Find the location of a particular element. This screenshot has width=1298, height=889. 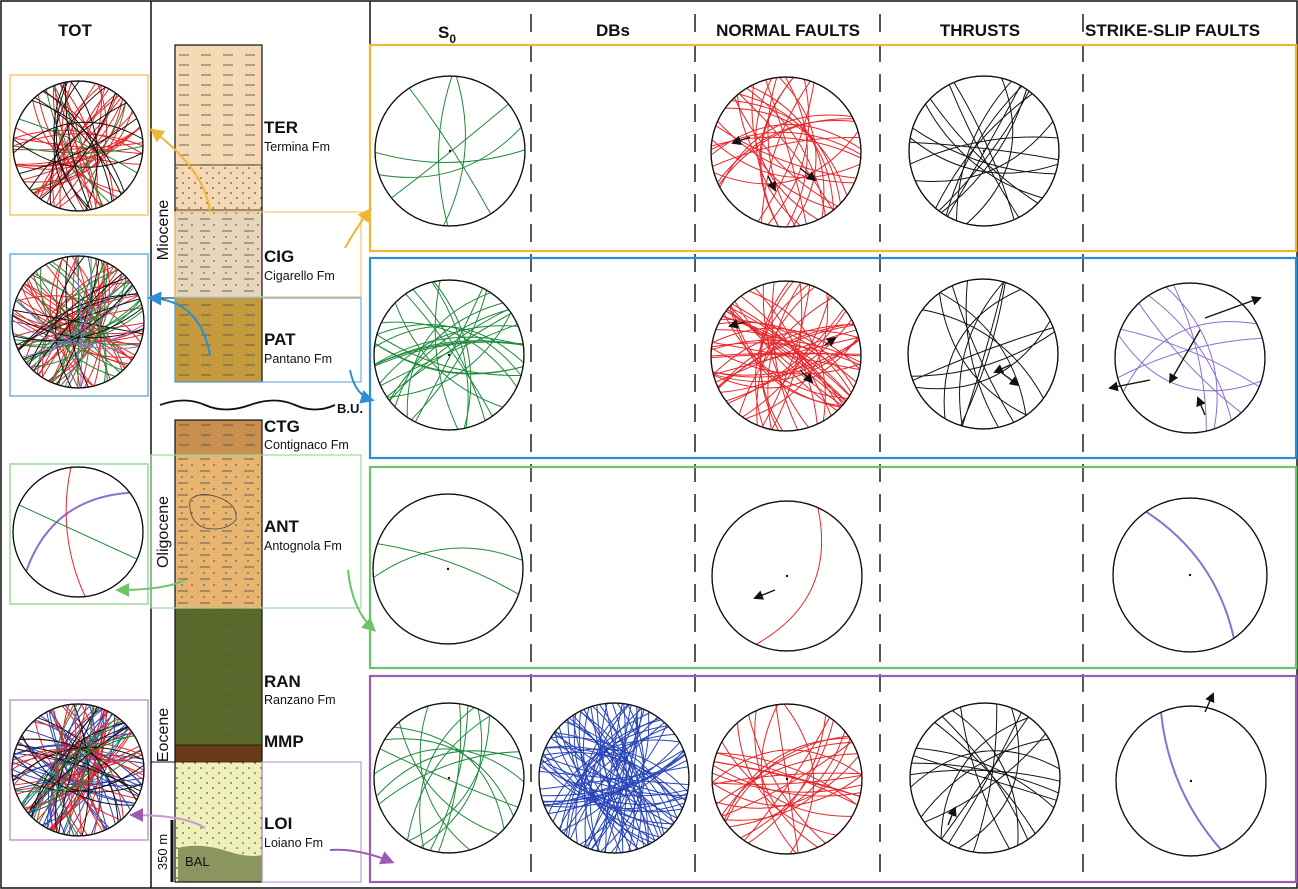

arrow-cig-to-panel is located at coordinates (358, 228).